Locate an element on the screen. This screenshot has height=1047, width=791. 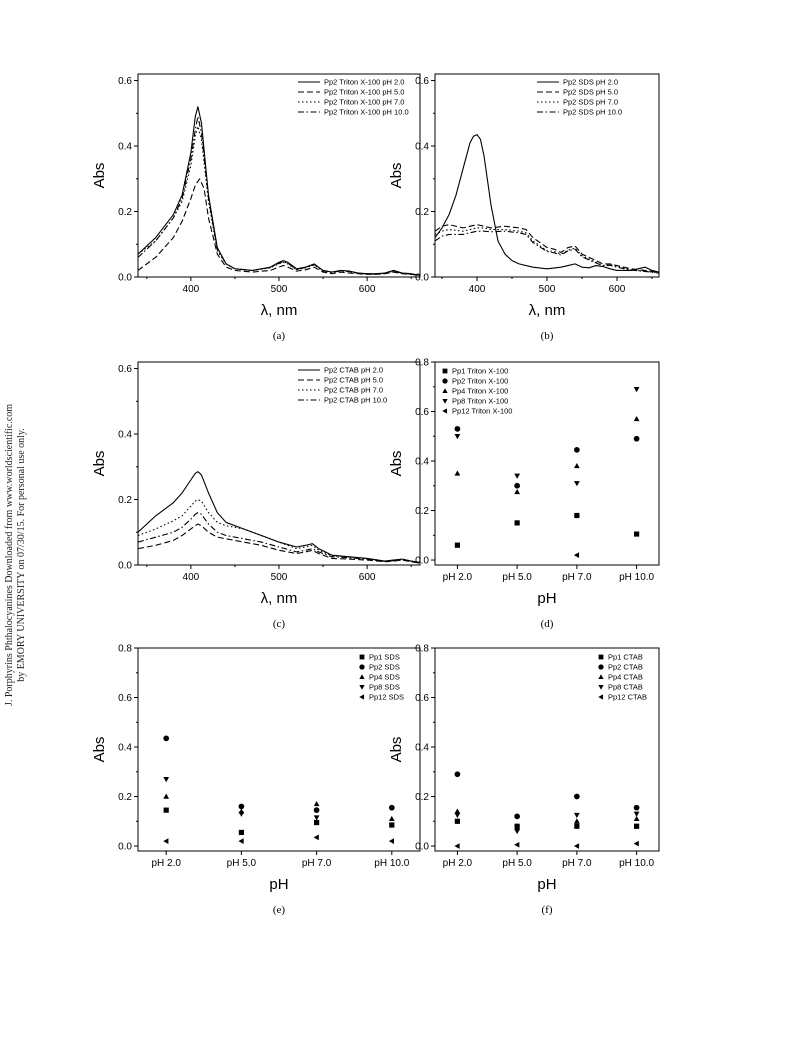
panel-caption: (b) is located at coordinates (547, 336).